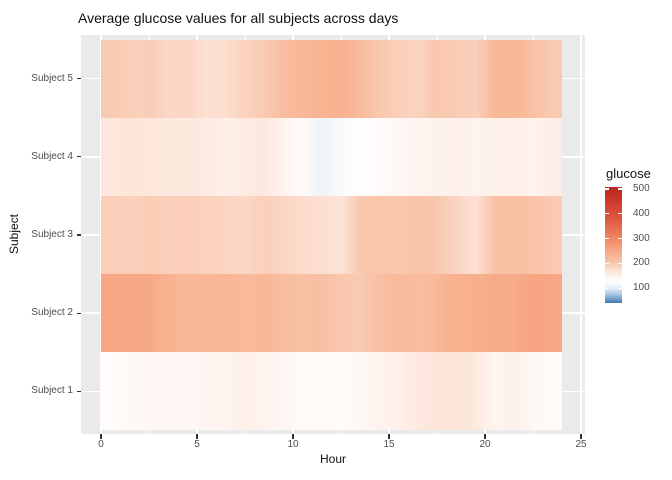 This screenshot has width=672, height=480. Describe the element at coordinates (52, 391) in the screenshot. I see `y-tick-label: Subject 1` at that location.